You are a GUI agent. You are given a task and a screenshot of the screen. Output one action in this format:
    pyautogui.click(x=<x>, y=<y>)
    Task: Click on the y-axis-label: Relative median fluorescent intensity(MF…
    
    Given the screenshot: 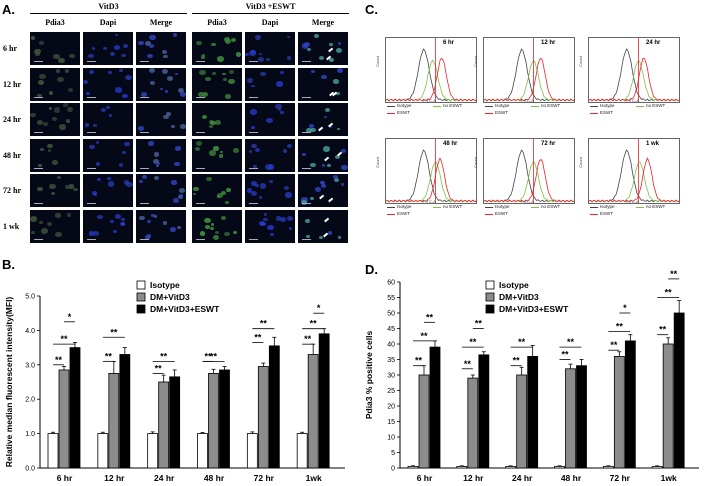 What is the action you would take?
    pyautogui.click(x=9, y=382)
    